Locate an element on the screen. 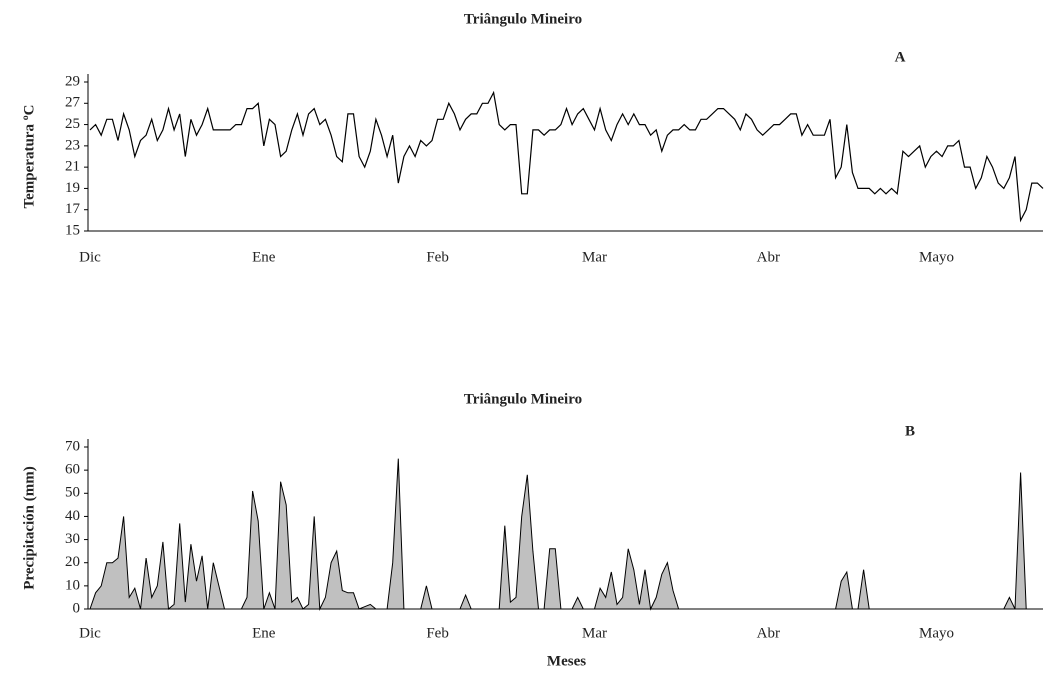  y-tick-label: 21 is located at coordinates (72, 167).